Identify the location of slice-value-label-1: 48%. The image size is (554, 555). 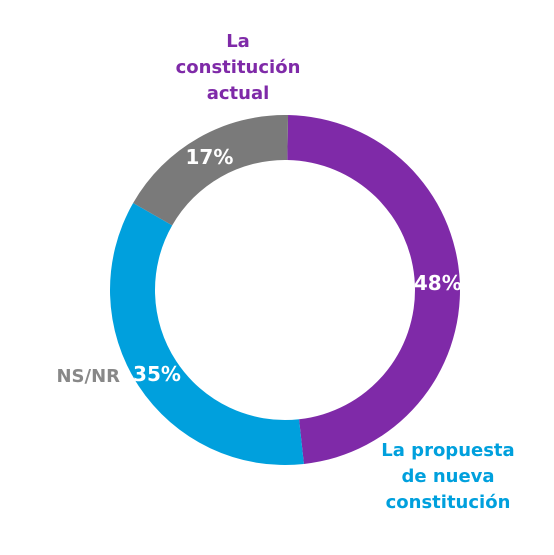
(438, 283).